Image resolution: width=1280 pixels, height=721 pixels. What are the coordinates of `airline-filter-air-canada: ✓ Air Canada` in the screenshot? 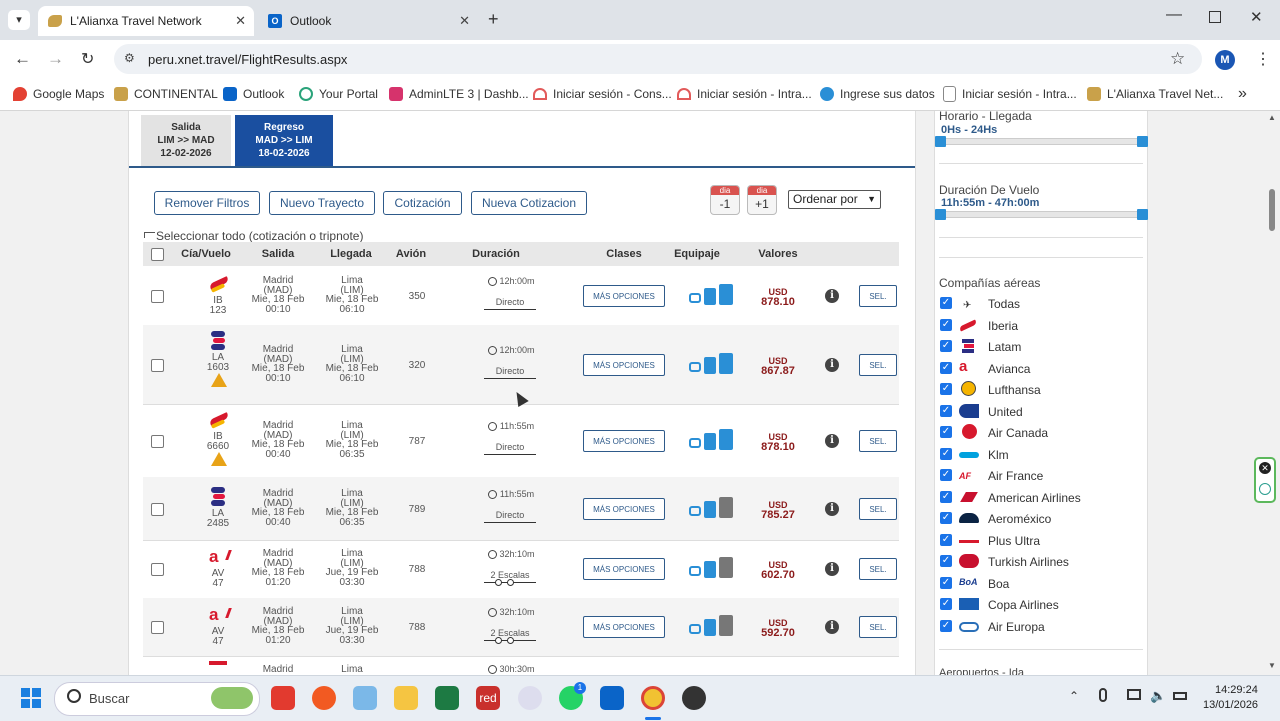 It's located at (1039, 433).